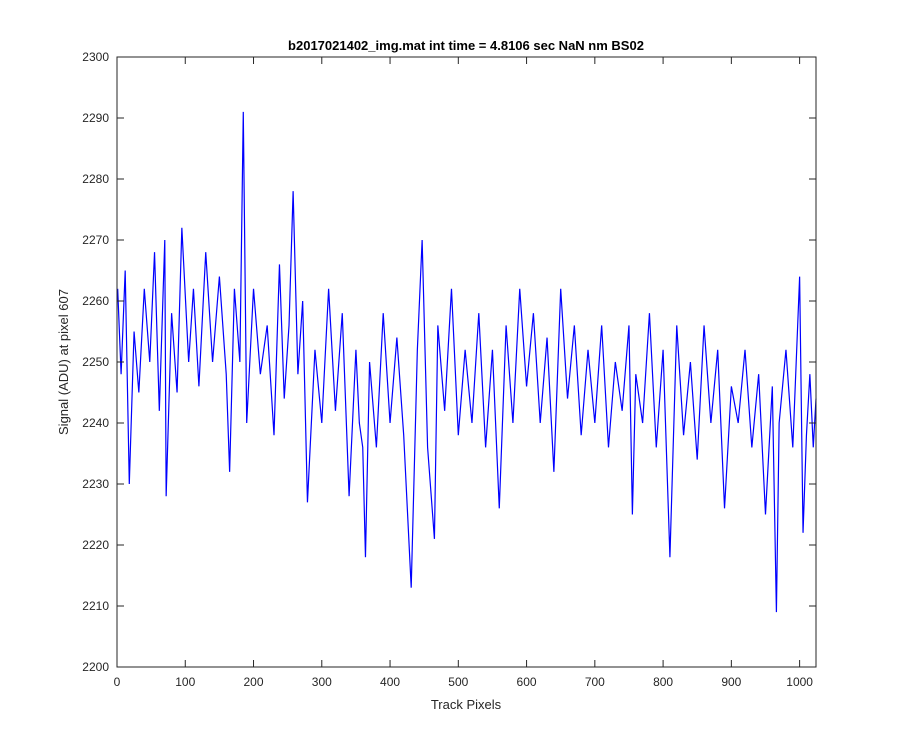  What do you see at coordinates (95, 667) in the screenshot?
I see `y-tick-label: 2200` at bounding box center [95, 667].